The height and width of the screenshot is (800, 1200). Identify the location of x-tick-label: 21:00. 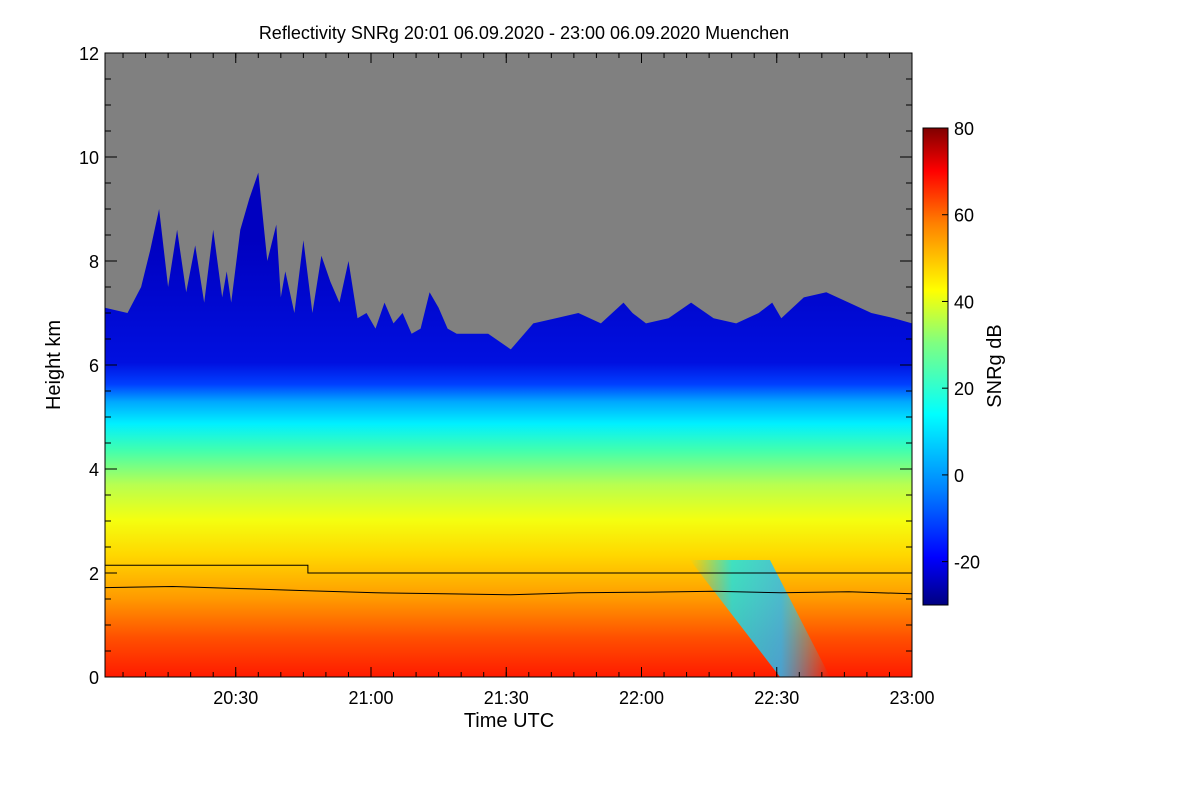
(370, 698).